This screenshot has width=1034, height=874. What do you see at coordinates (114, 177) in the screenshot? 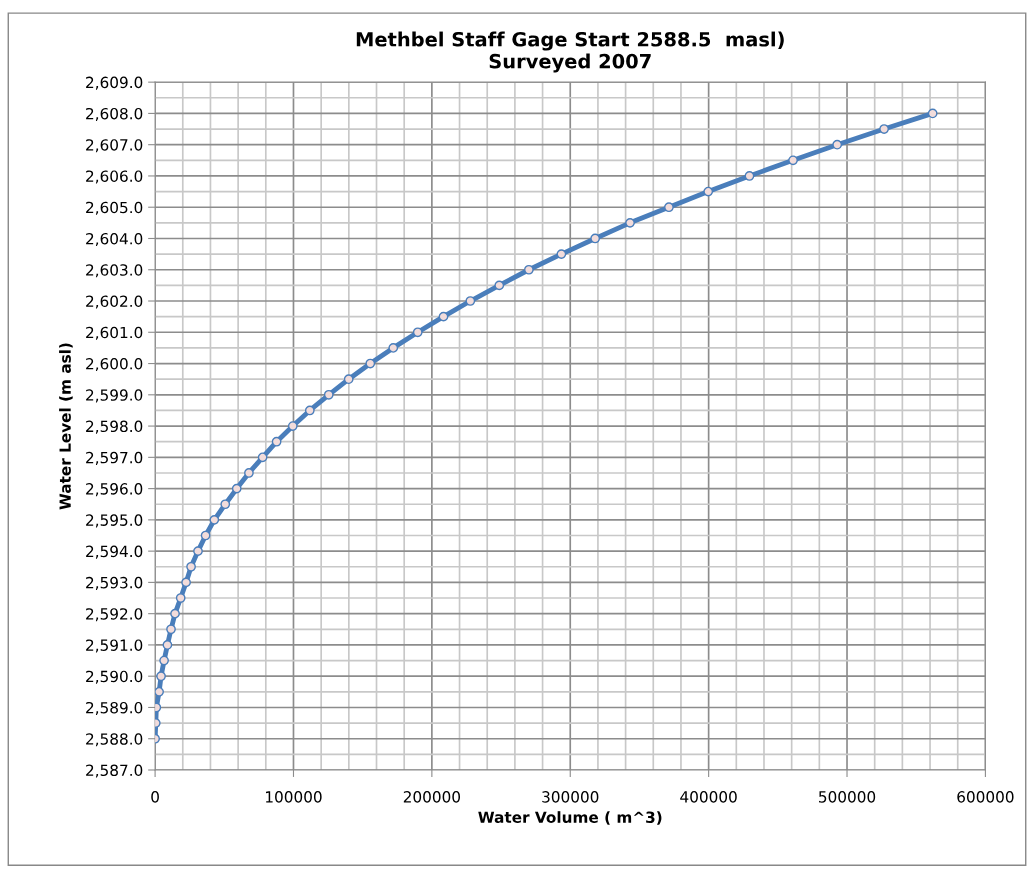
I see `y-tick-label: 2,606.0` at bounding box center [114, 177].